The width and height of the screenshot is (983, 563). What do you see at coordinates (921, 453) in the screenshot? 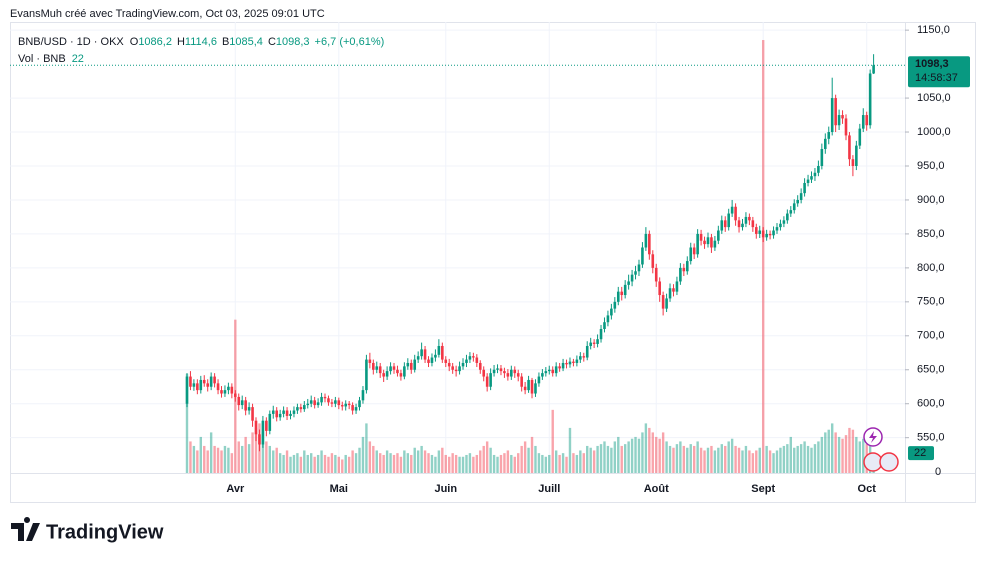
I see `volume-tag` at bounding box center [921, 453].